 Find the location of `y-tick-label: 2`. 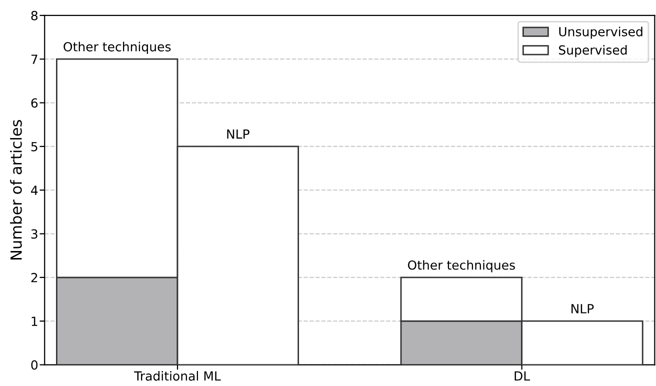

y-tick-label: 2 is located at coordinates (34, 277).